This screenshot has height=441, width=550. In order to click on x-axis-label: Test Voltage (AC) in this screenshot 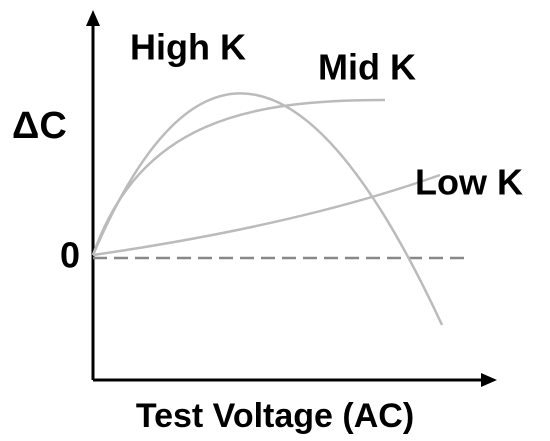, I will do `click(275, 416)`.